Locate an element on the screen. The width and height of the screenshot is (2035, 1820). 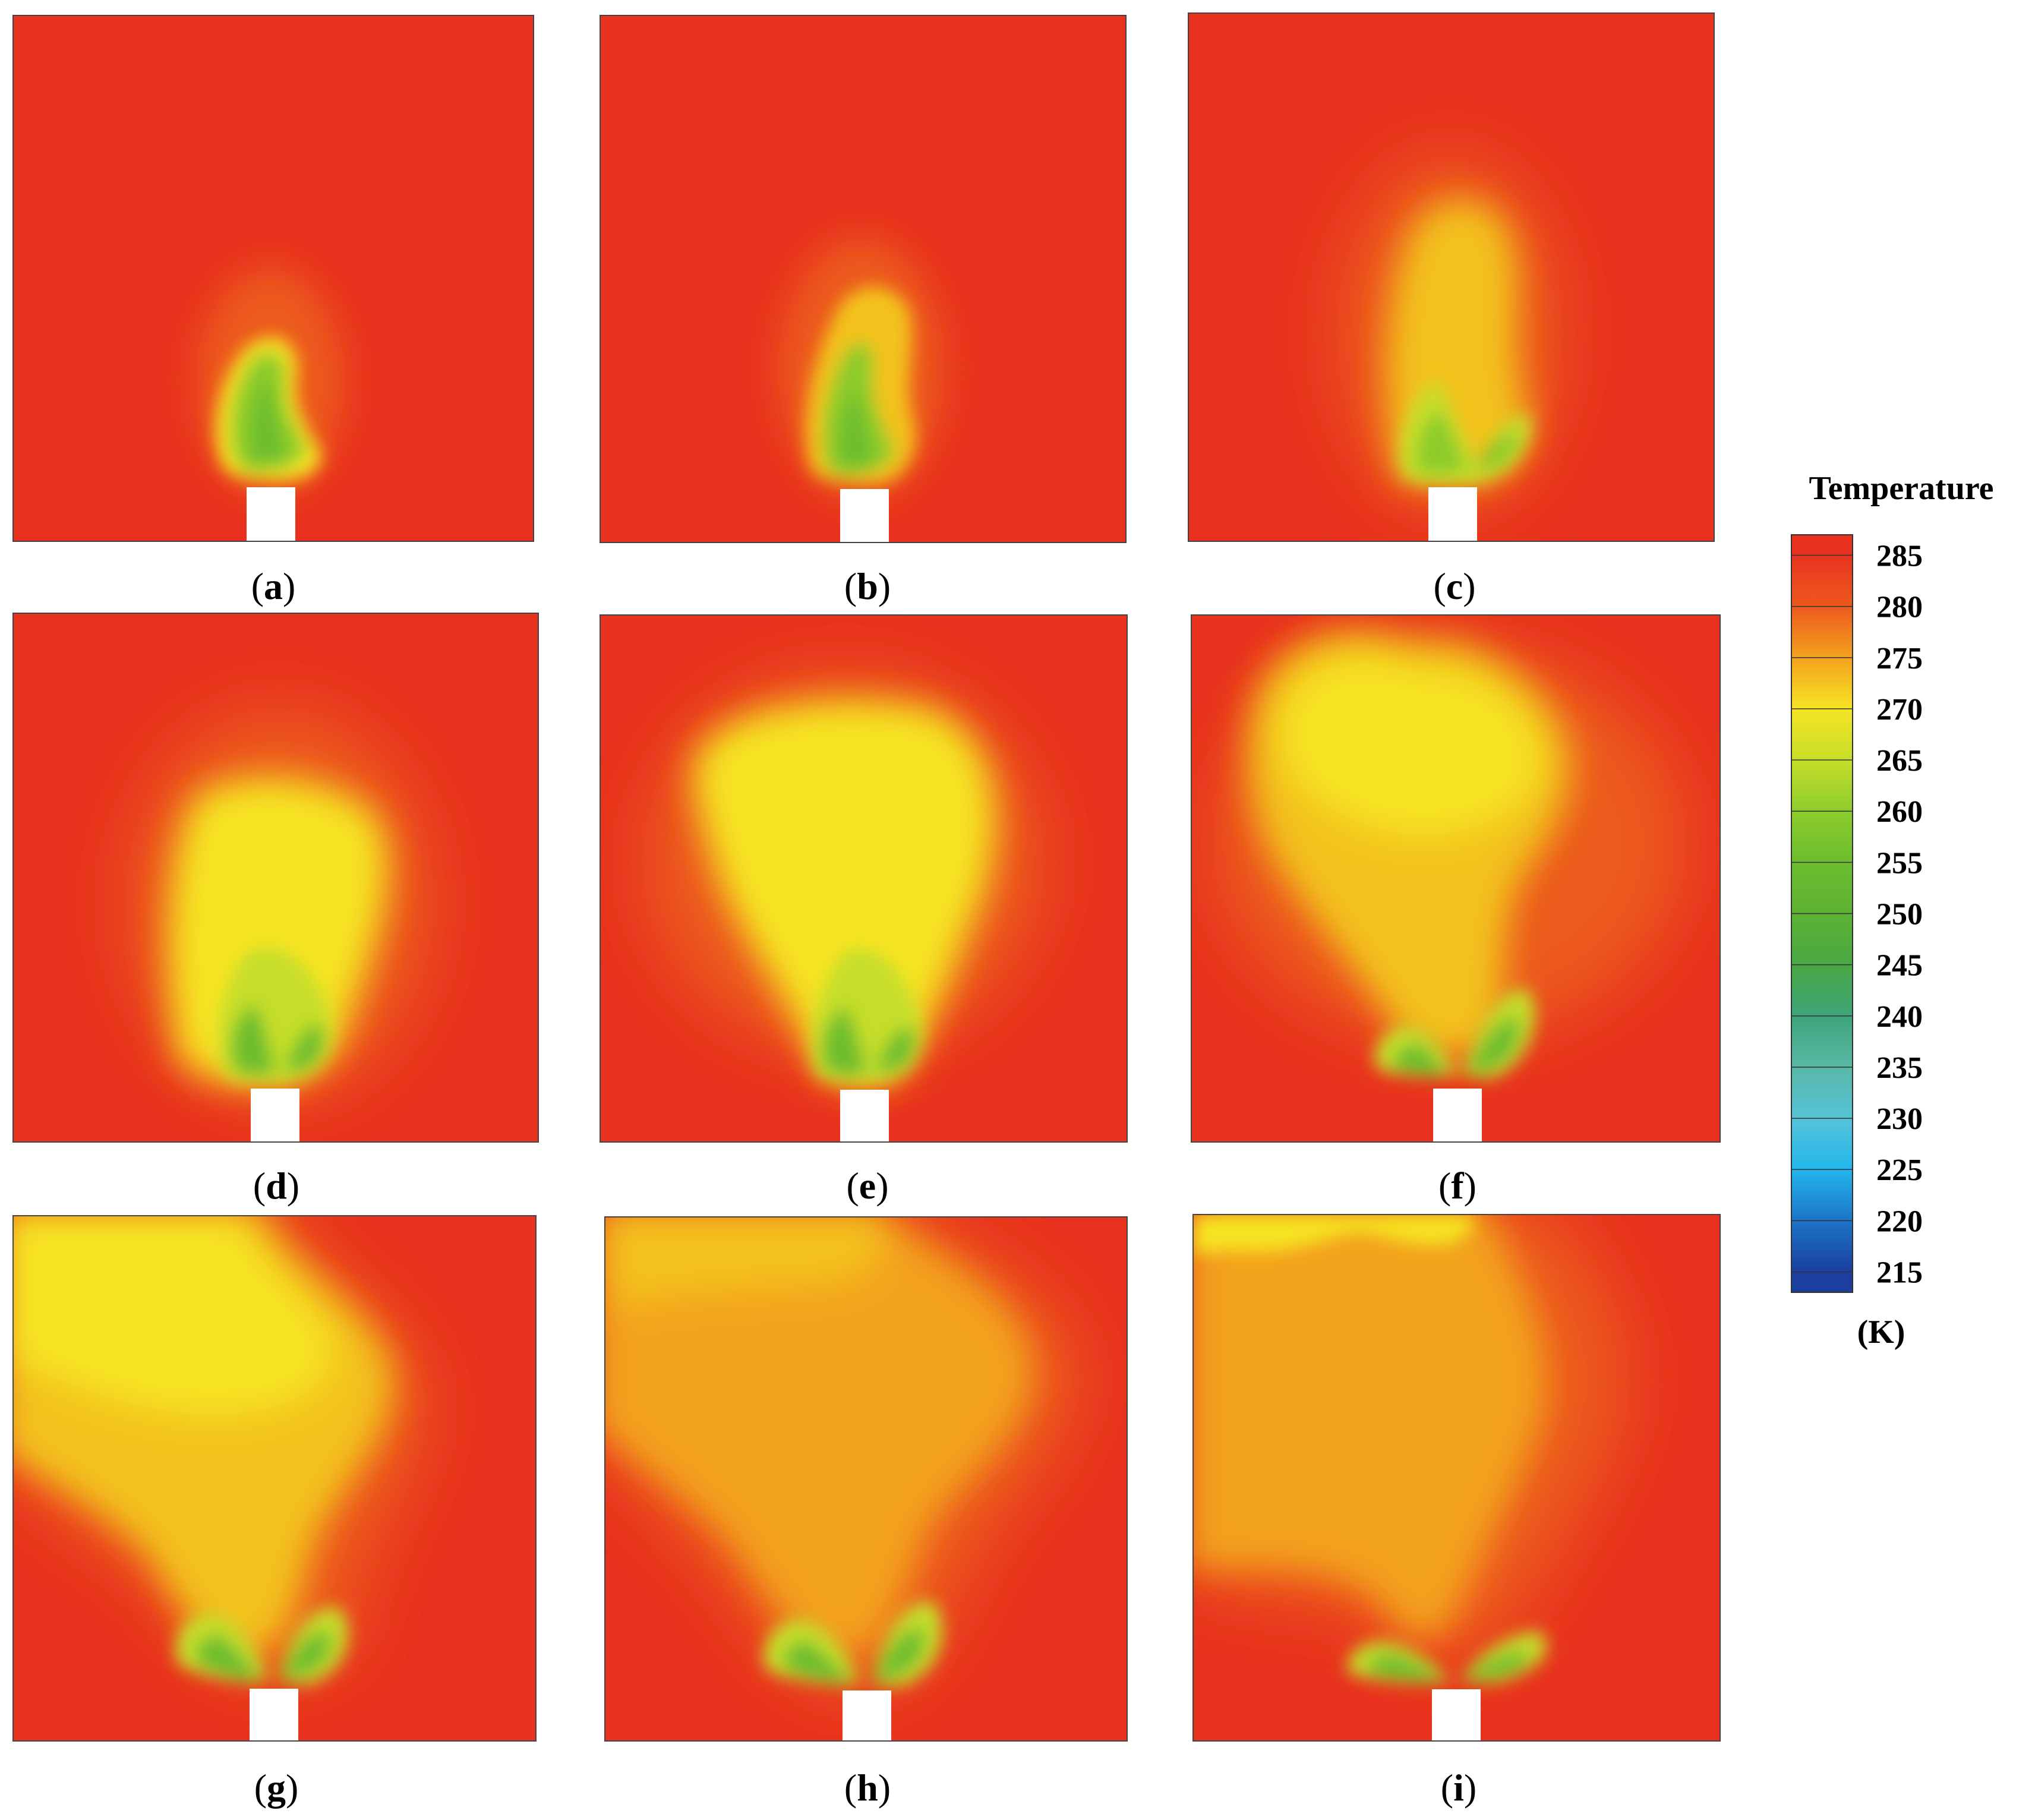
panel-e: (e) is located at coordinates (864, 910).